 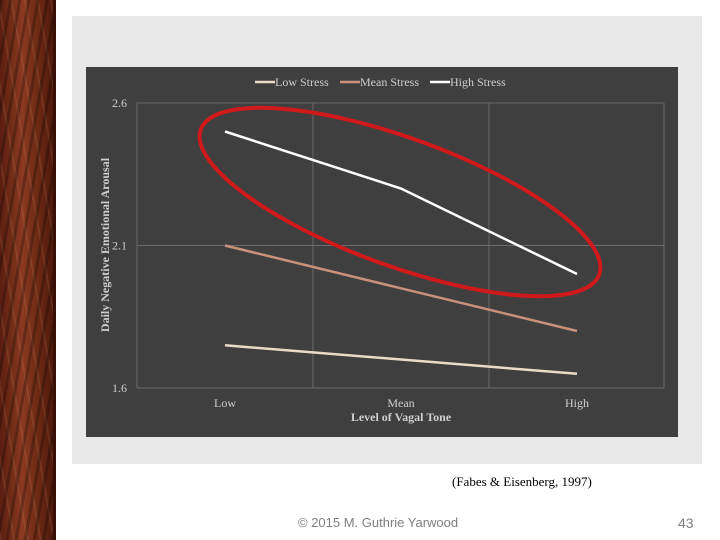 What do you see at coordinates (378, 522) in the screenshot?
I see `footer-copyright: © 2015 M. Guthrie Yarwood` at bounding box center [378, 522].